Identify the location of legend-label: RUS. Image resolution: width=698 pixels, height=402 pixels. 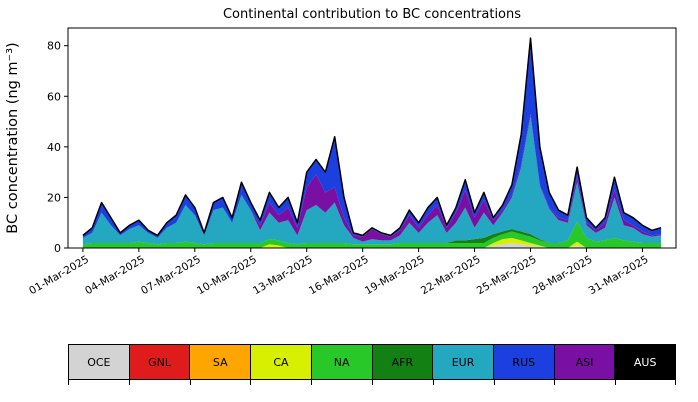
(524, 362).